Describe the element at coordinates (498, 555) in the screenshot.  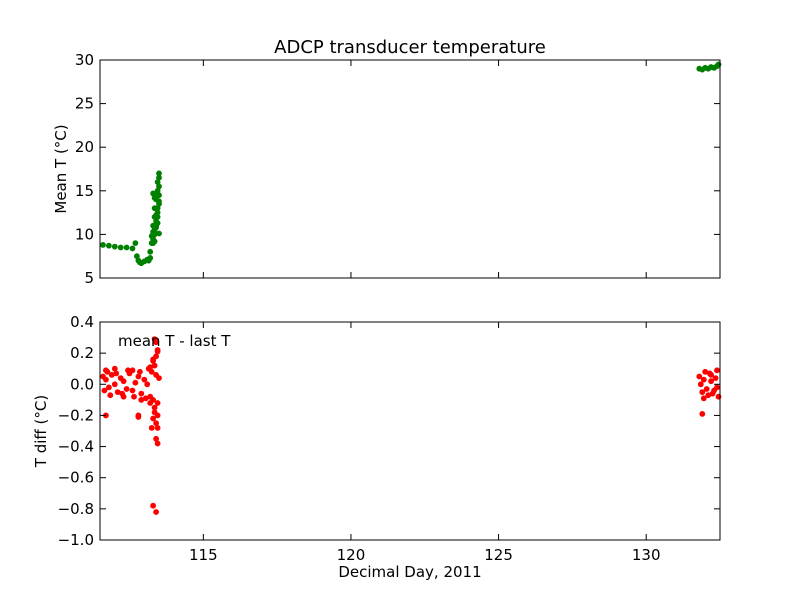
I see `bottom-x-tick-label: 125` at that location.